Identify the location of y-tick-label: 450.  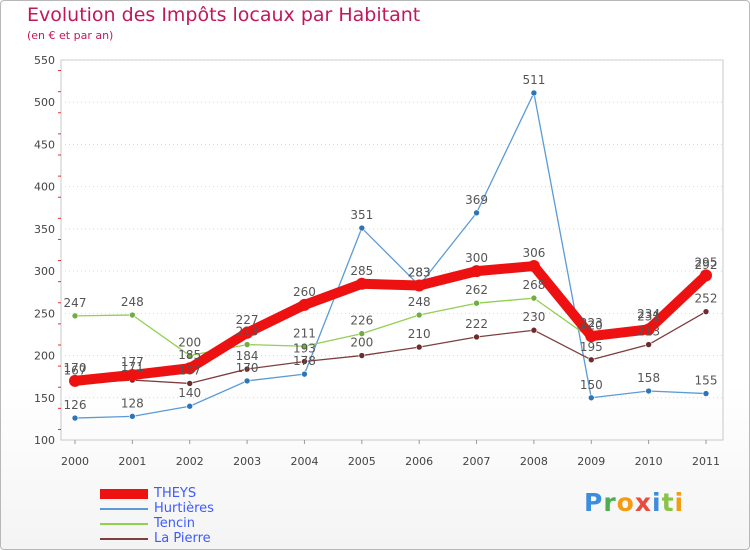
(44, 144).